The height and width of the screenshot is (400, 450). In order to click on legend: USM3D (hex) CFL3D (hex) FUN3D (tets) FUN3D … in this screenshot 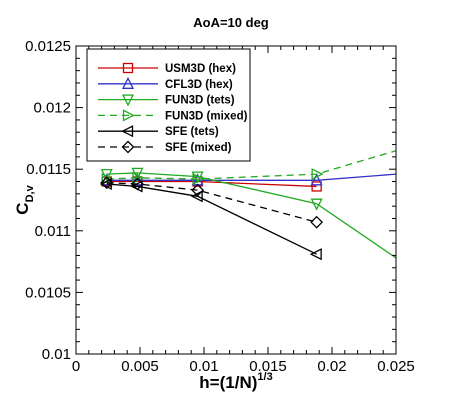, I will do `click(168, 105)`.